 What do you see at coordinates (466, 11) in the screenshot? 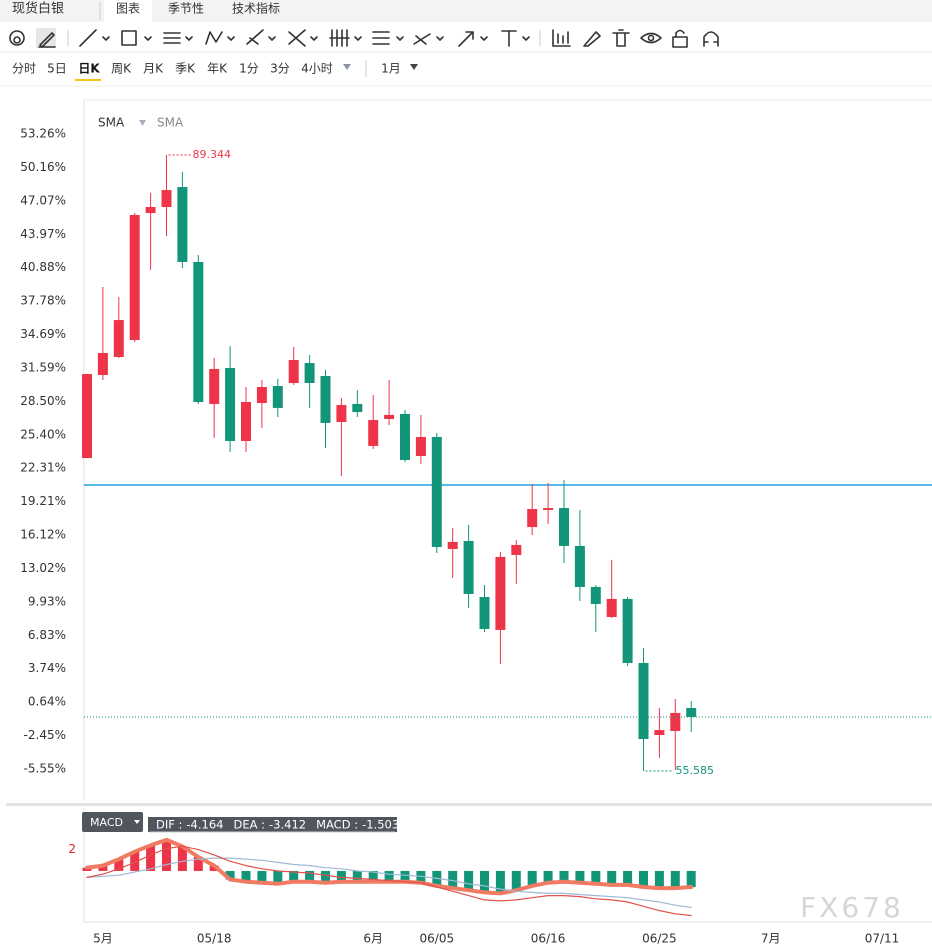
I see `tab-bar` at bounding box center [466, 11].